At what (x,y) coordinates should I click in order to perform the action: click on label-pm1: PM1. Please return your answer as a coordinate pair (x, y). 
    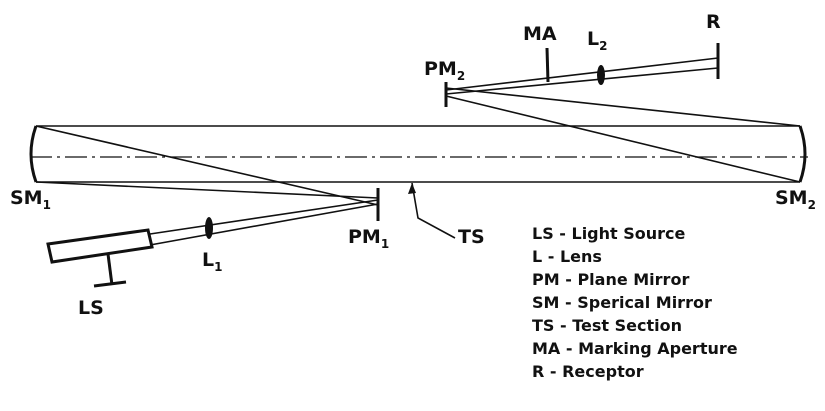
    Looking at the image, I should click on (368, 238).